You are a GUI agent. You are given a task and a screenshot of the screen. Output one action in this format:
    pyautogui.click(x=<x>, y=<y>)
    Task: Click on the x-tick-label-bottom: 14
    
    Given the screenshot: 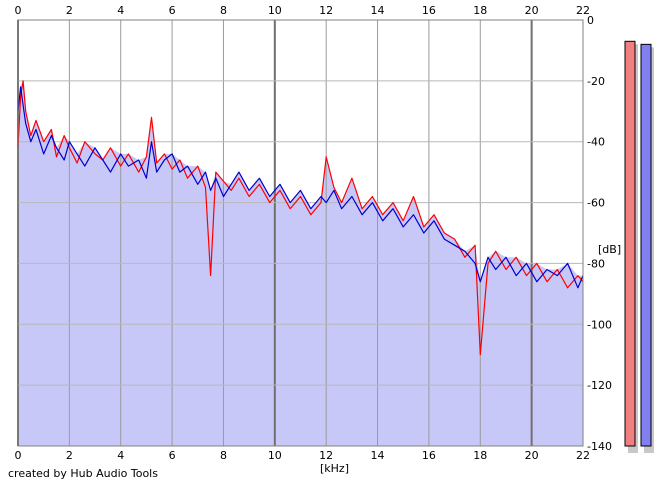 What is the action you would take?
    pyautogui.click(x=378, y=455)
    